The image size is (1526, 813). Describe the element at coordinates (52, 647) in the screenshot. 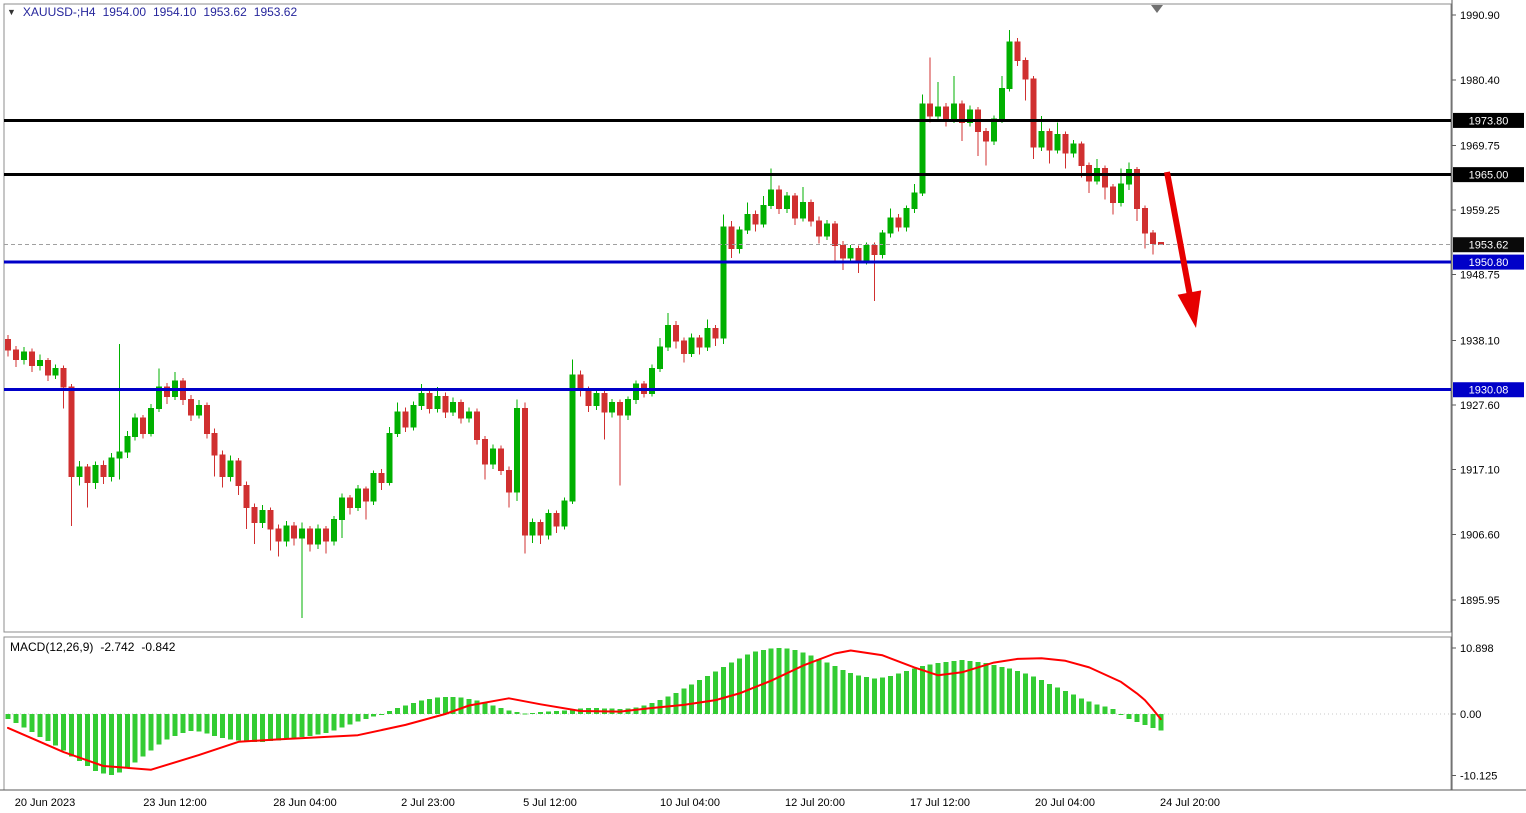

I see `macd-name: MACD(12,26,9)` at that location.